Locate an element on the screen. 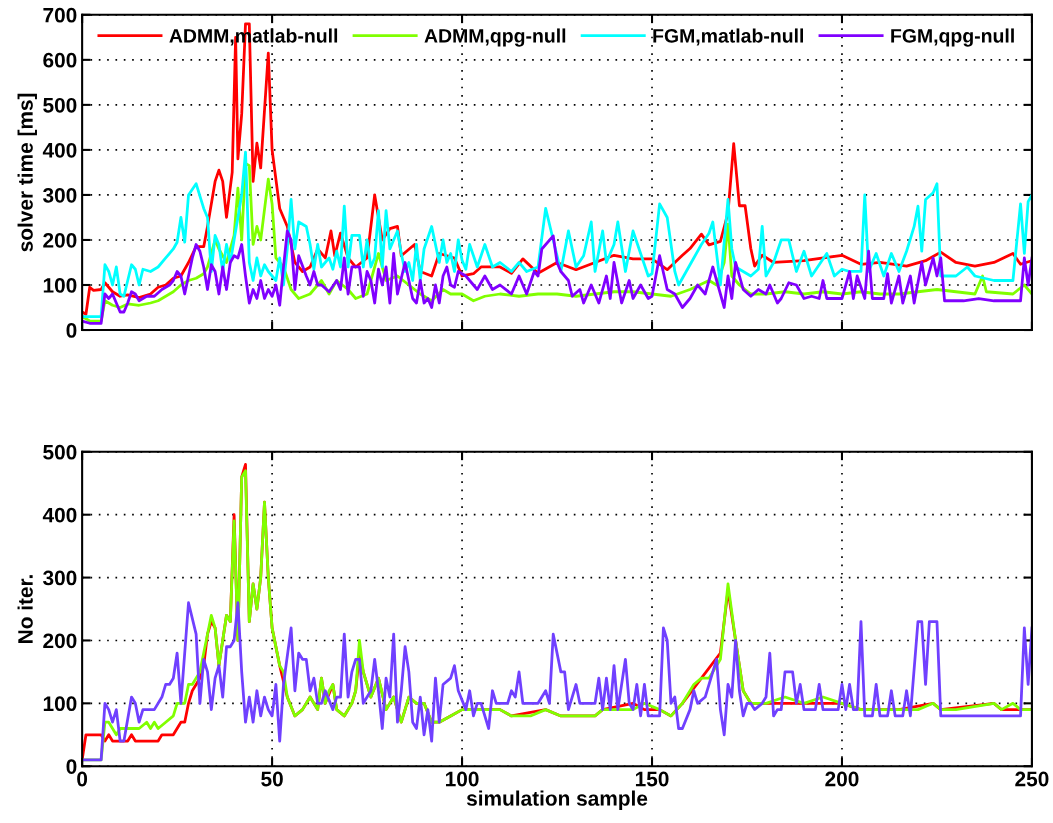 The height and width of the screenshot is (823, 1053). x-tick-label: 200 is located at coordinates (842, 779).